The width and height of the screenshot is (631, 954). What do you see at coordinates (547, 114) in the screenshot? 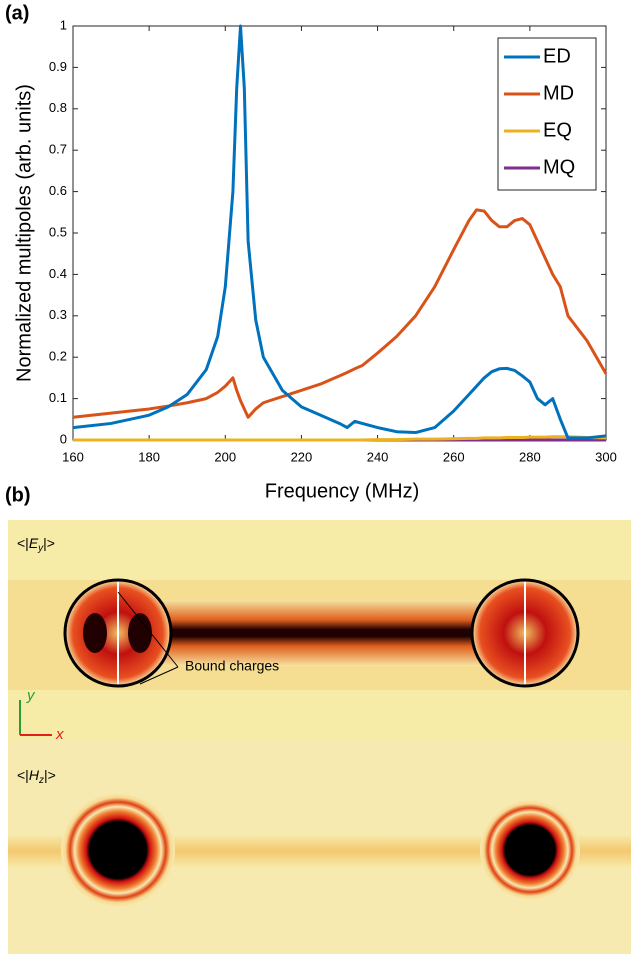
I see `legend-box` at bounding box center [547, 114].